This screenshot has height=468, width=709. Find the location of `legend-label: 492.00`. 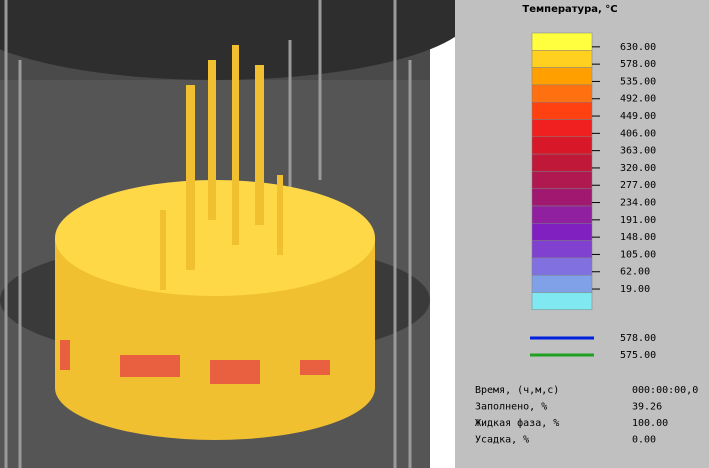

legend-label: 492.00 is located at coordinates (638, 99).